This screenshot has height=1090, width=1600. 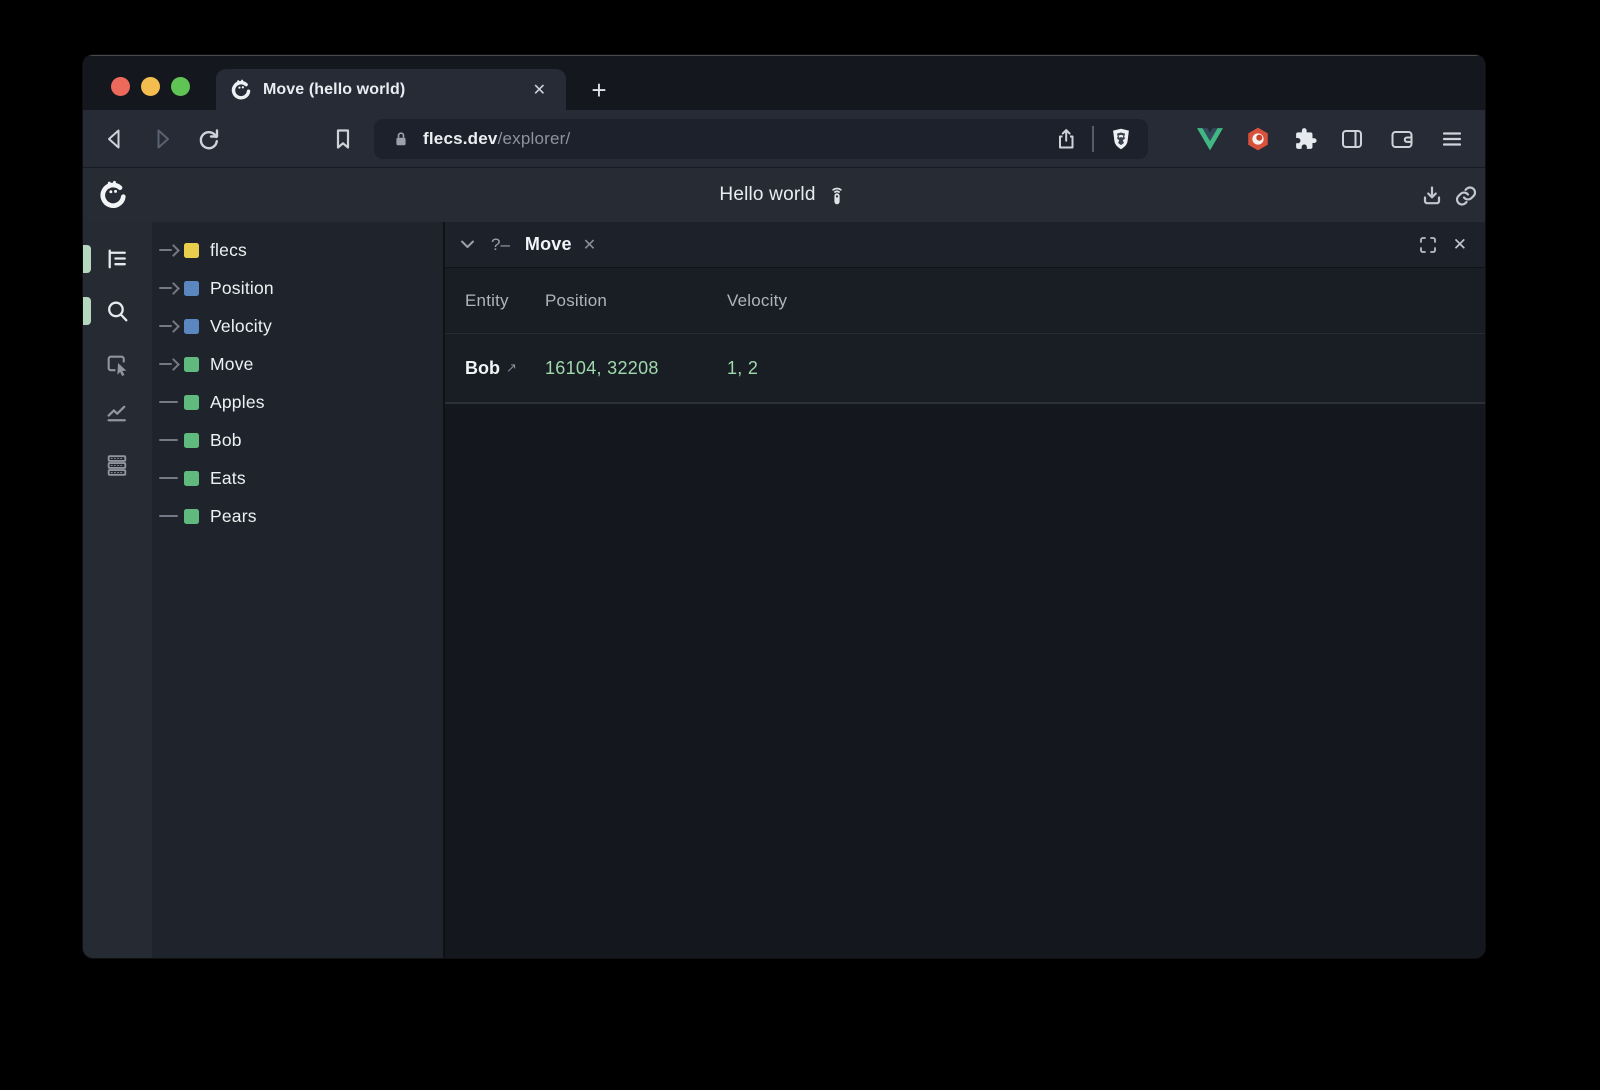 What do you see at coordinates (232, 363) in the screenshot?
I see `tree-item-label: Move` at bounding box center [232, 363].